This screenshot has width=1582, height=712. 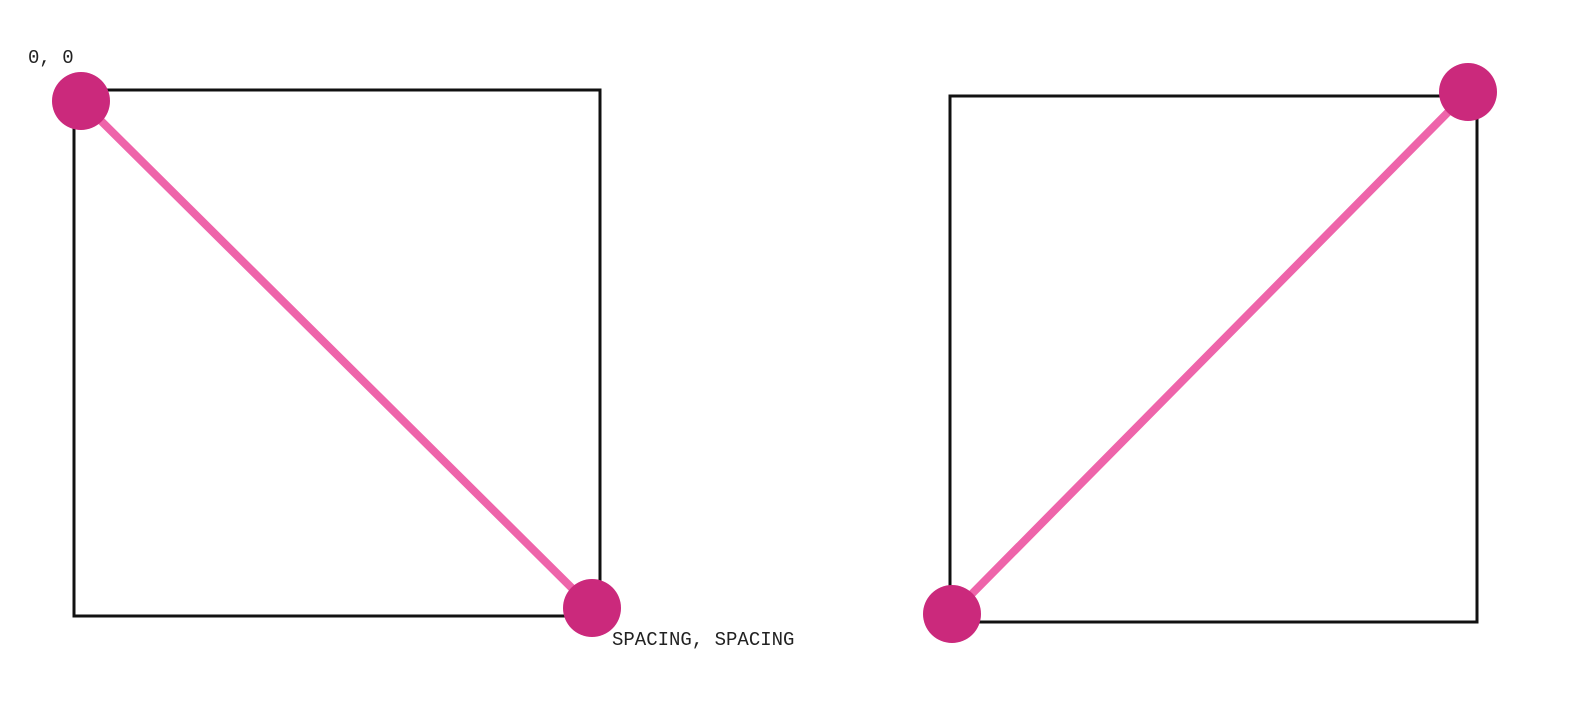 What do you see at coordinates (952, 614) in the screenshot?
I see `right-start-dot` at bounding box center [952, 614].